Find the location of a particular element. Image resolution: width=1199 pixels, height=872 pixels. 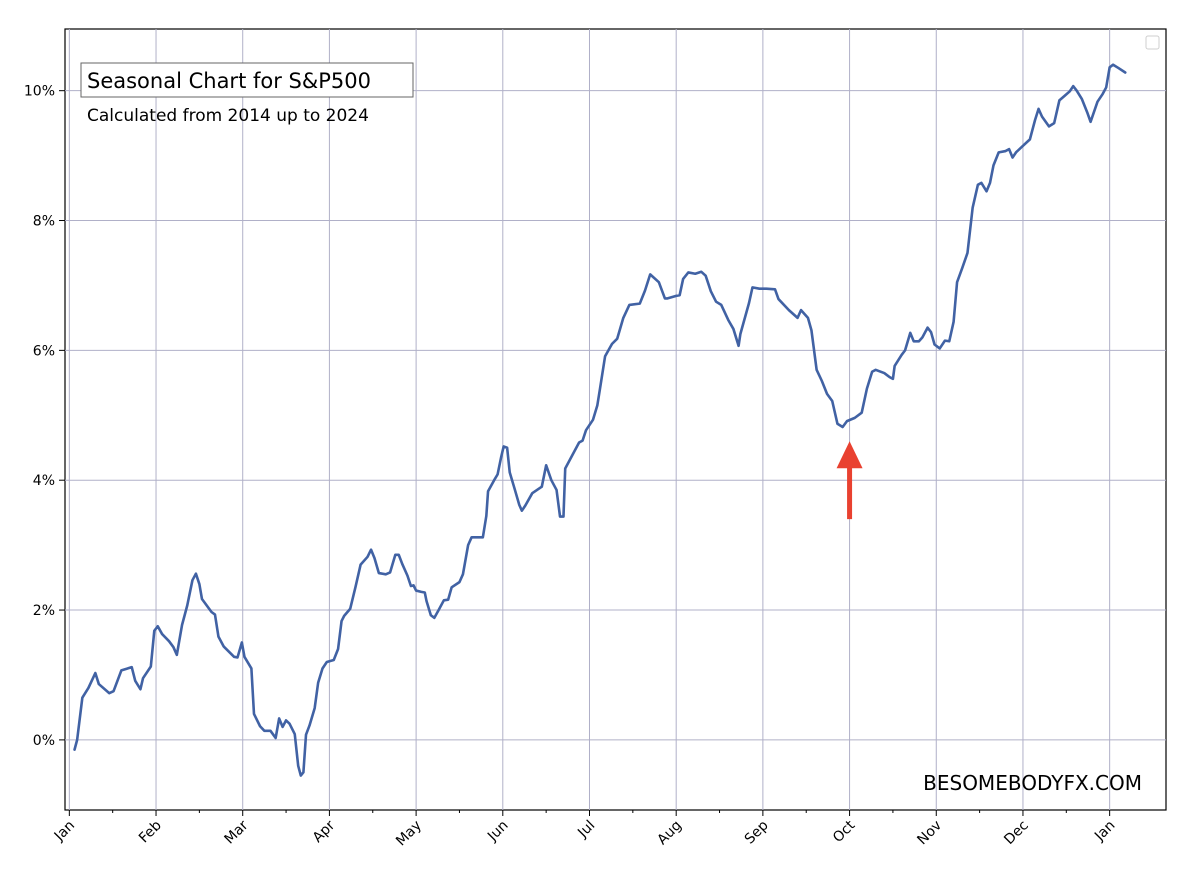

chart-title: Seasonal Chart for S&P500 is located at coordinates (229, 81).